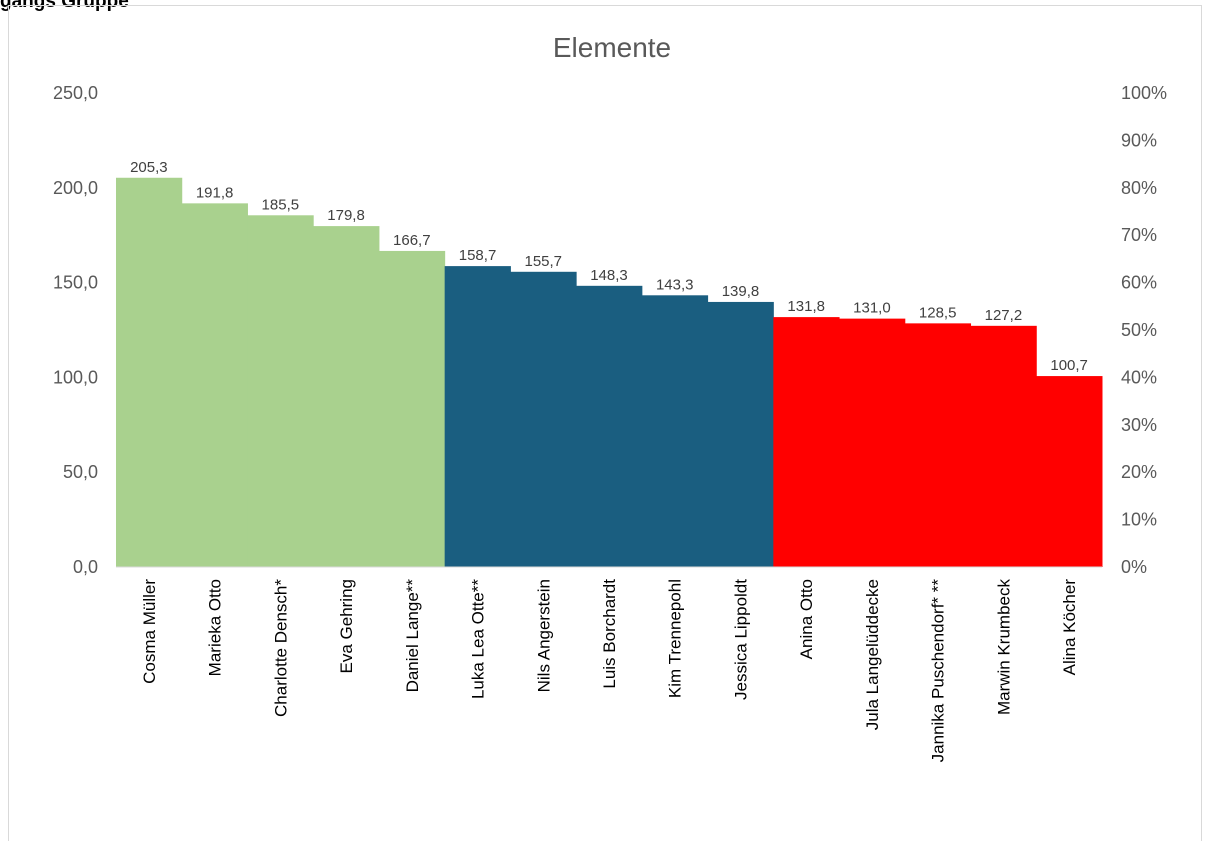 This screenshot has height=845, width=1206. What do you see at coordinates (149, 631) in the screenshot?
I see `x-category-label: Cosma Müller` at bounding box center [149, 631].